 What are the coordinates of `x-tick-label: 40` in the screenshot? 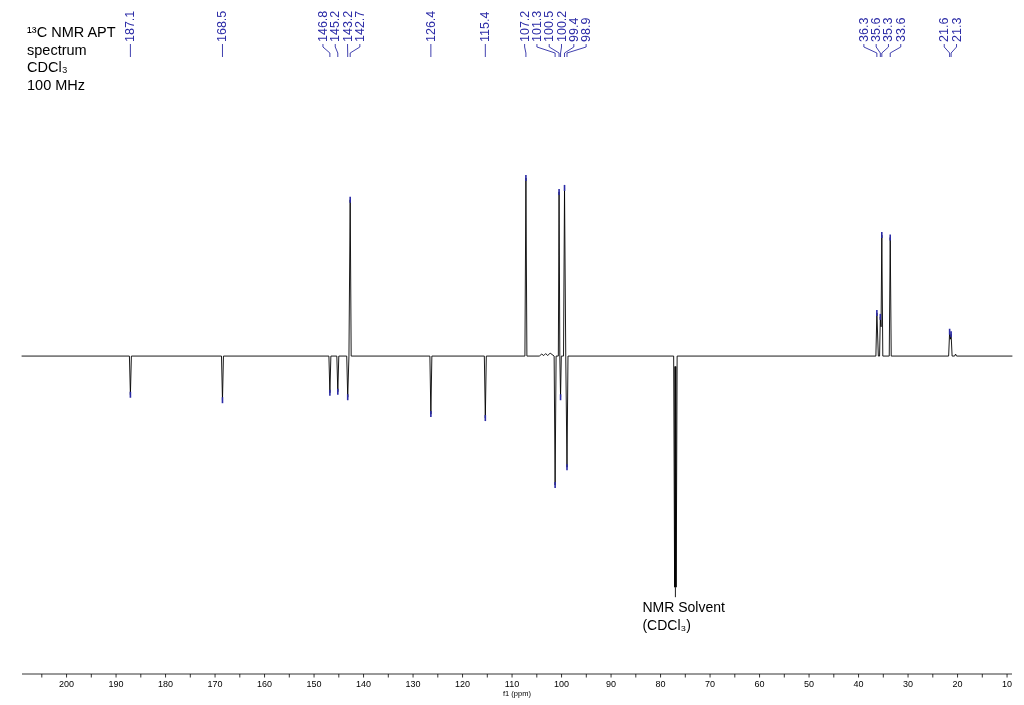 It's located at (858, 684).